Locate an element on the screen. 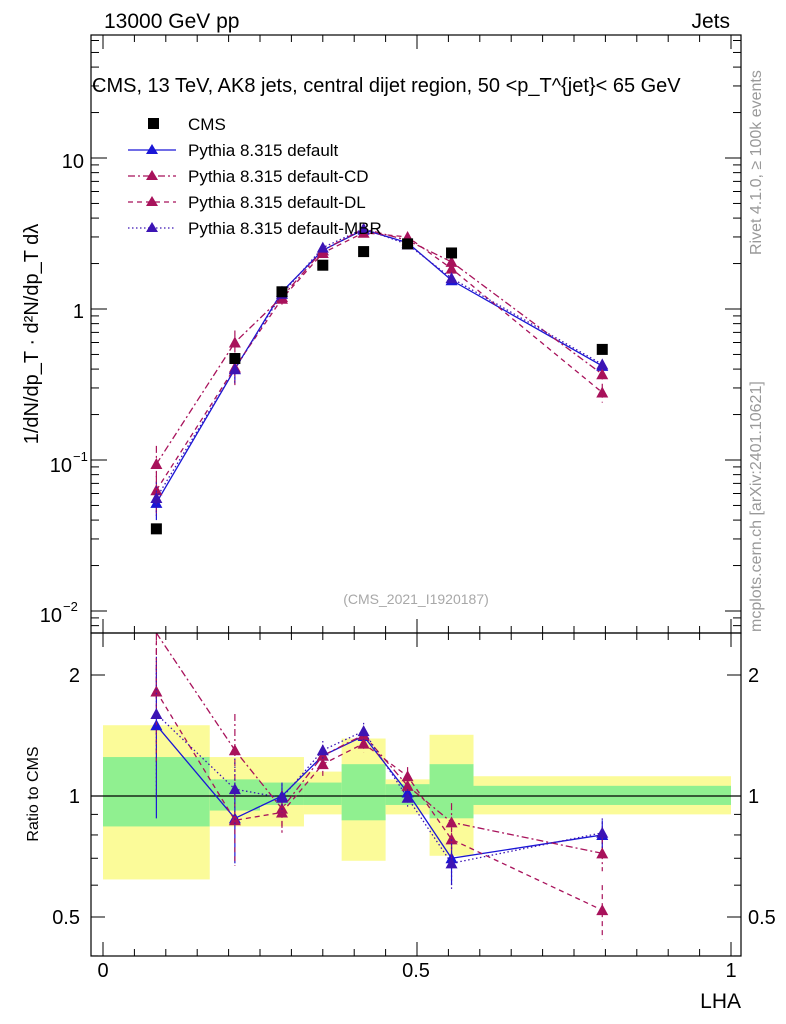 The image size is (786, 1024). y-tick-label-0.01-base: 10 is located at coordinates (51, 616).